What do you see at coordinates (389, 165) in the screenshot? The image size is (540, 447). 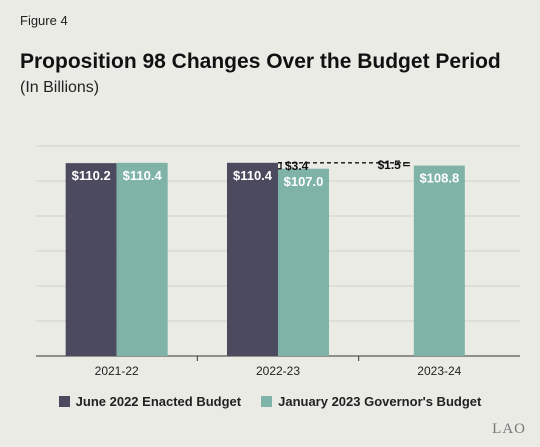 I see `change-label: $1.5` at bounding box center [389, 165].